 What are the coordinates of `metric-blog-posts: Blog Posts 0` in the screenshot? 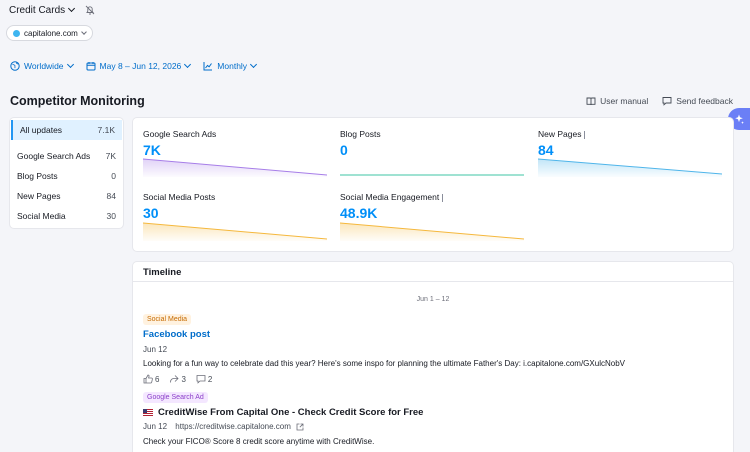 It's located at (434, 152).